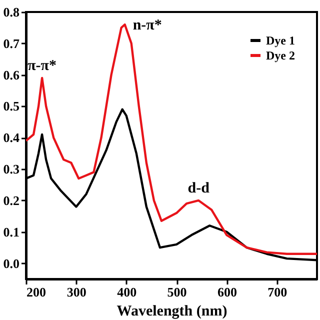 The image size is (320, 320). Describe the element at coordinates (11, 138) in the screenshot. I see `y-tick-label: 0.4` at that location.